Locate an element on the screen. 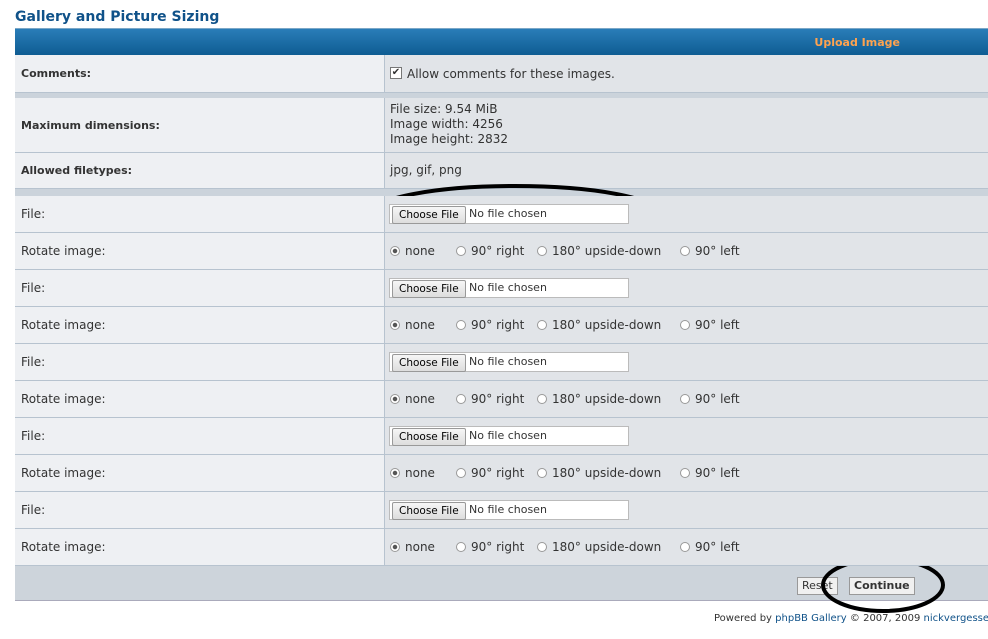 This screenshot has width=988, height=639. header-bar: Upload Image is located at coordinates (501, 42).